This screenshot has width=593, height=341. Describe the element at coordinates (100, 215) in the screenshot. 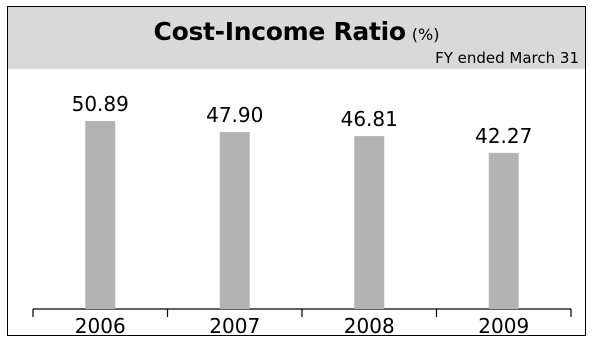

I see `bar-2006` at that location.